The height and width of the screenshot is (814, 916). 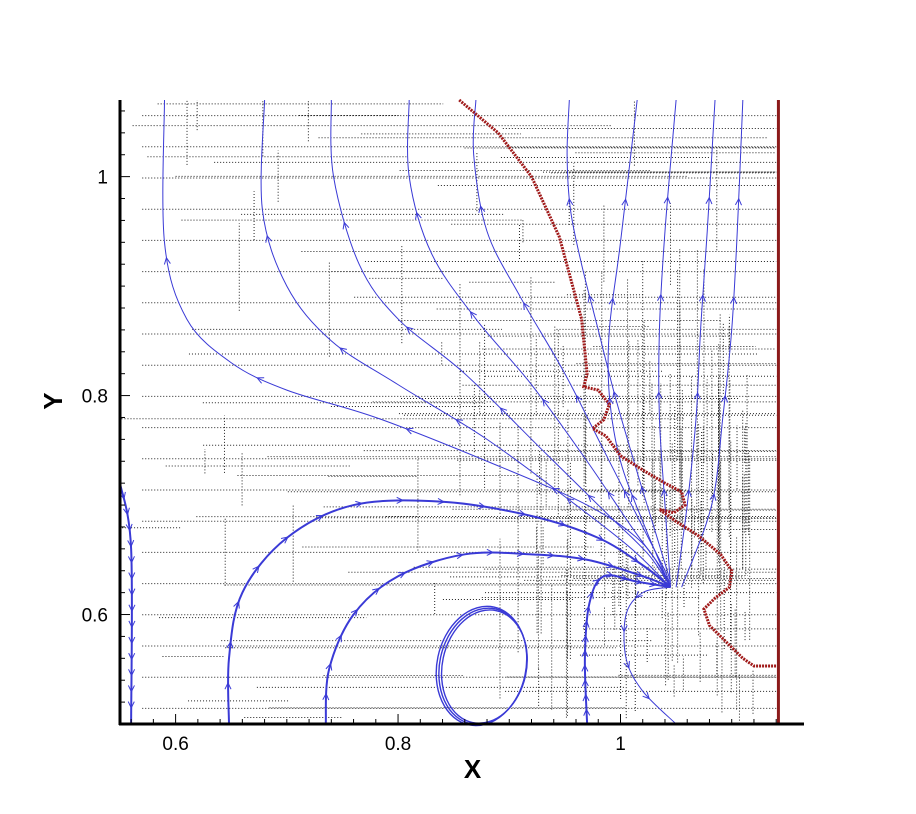 I want to click on y-tick-label: 0.6, so click(x=95, y=616).